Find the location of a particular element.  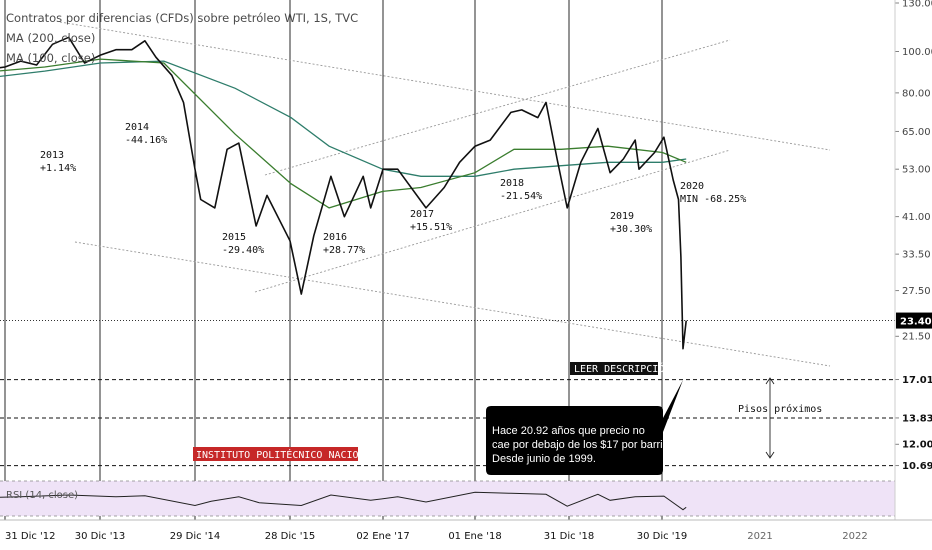

ma200-legend: MA (200, close) is located at coordinates (51, 38).